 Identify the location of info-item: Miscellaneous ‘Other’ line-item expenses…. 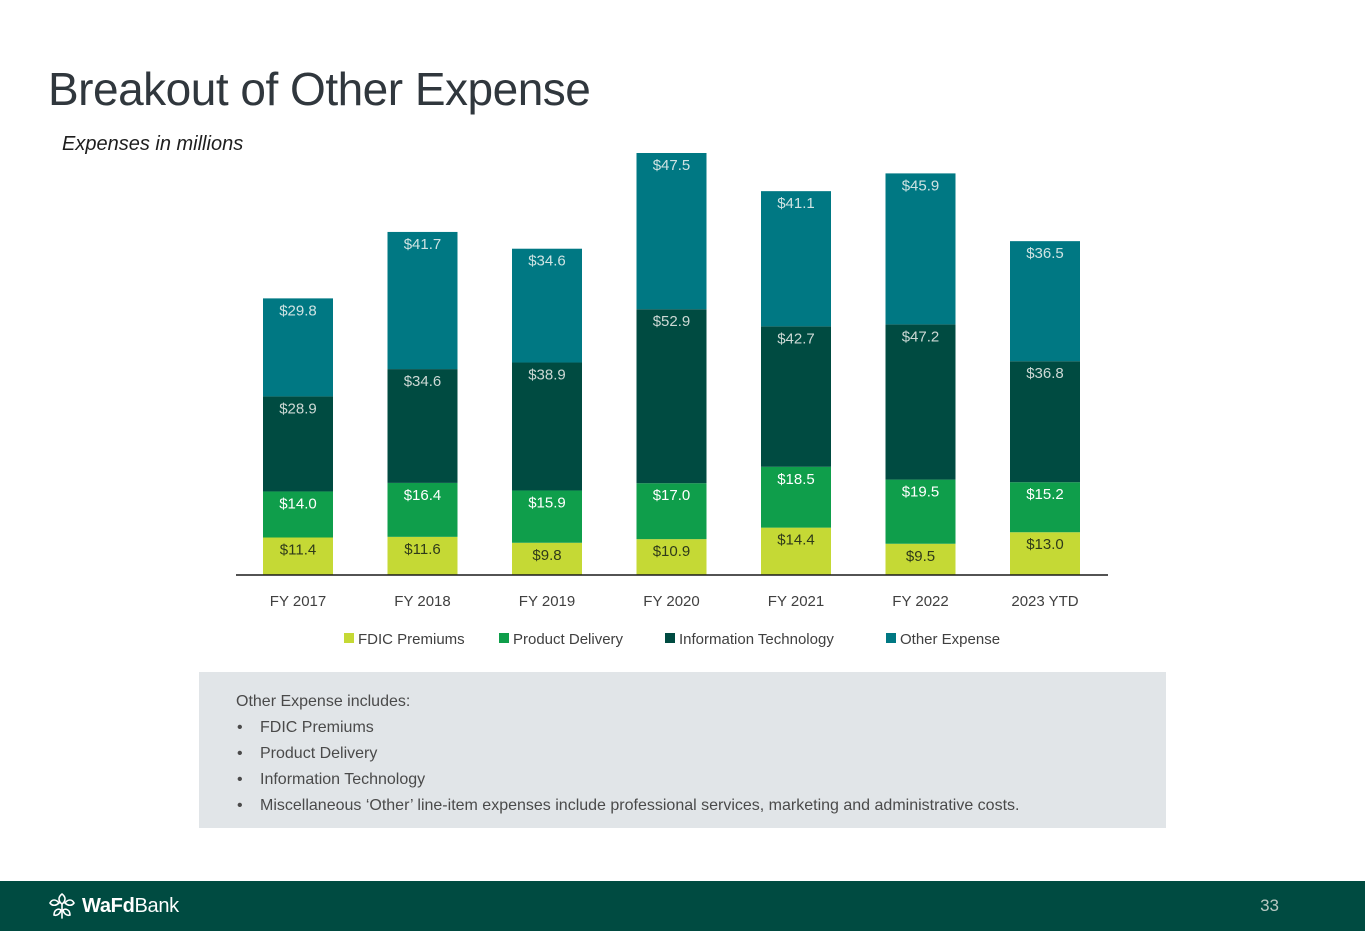
(682, 806).